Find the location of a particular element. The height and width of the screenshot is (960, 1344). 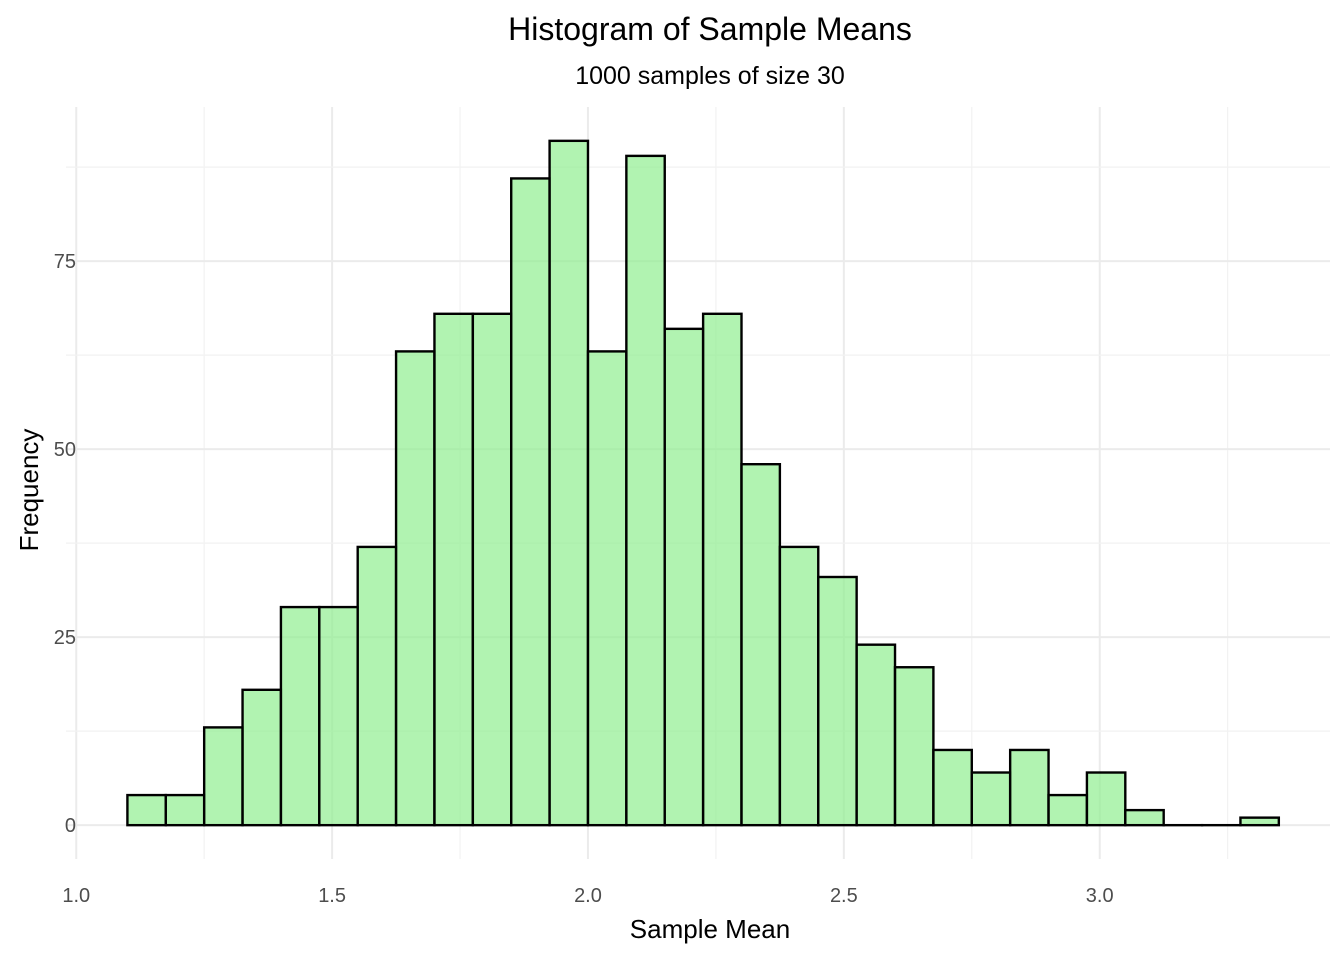

x-axis-tick-labels: 1.0 1.5 2.0 2.5 3.0 is located at coordinates (587, 896).